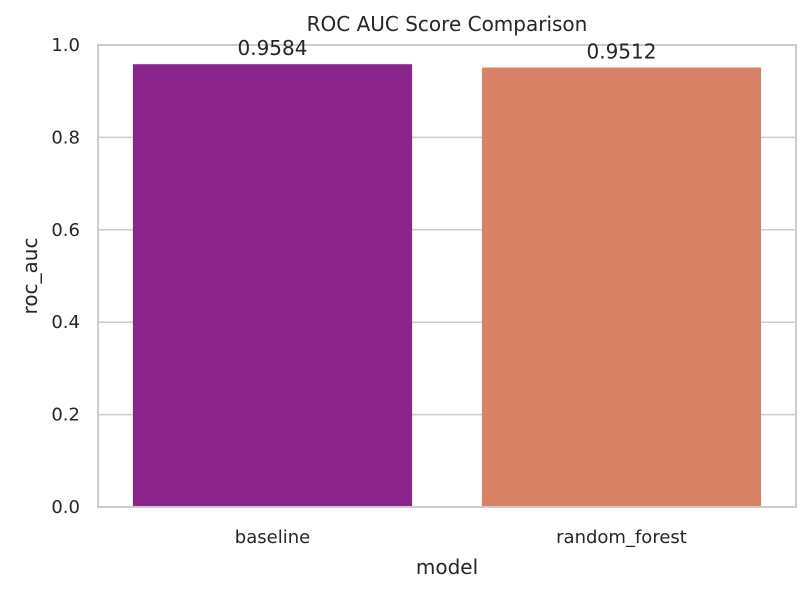  What do you see at coordinates (461, 537) in the screenshot?
I see `x-tick-labels: baseline random_forest` at bounding box center [461, 537].